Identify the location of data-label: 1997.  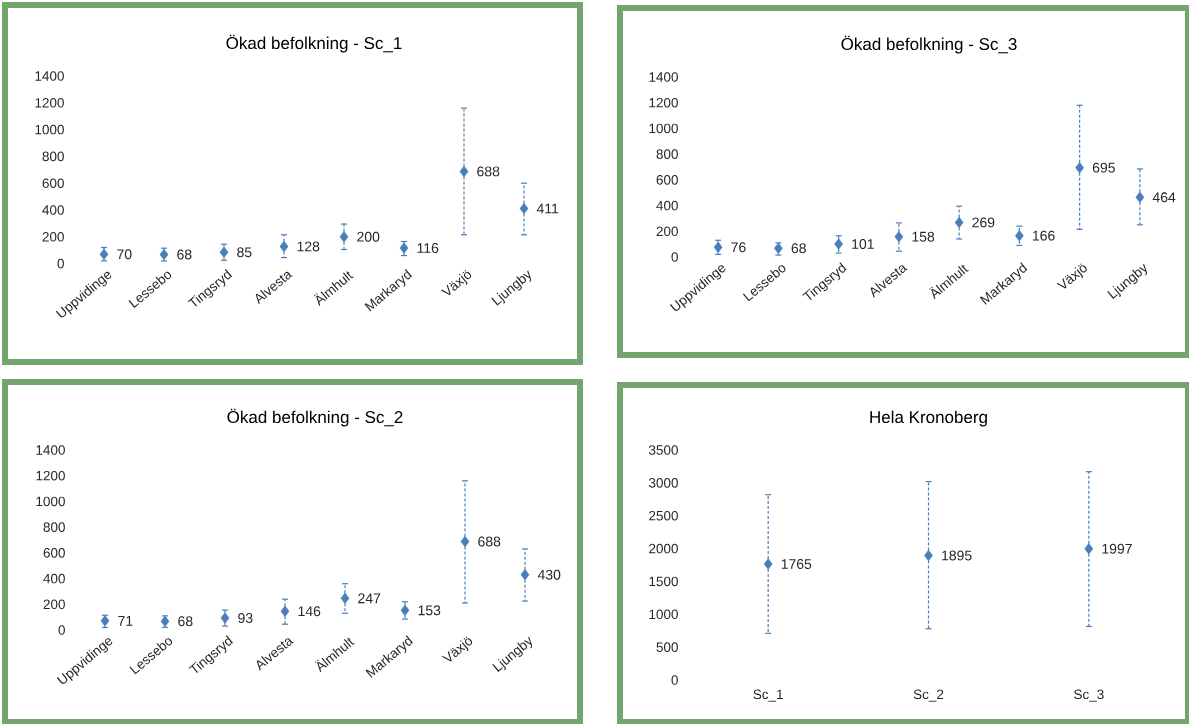
(1117, 548).